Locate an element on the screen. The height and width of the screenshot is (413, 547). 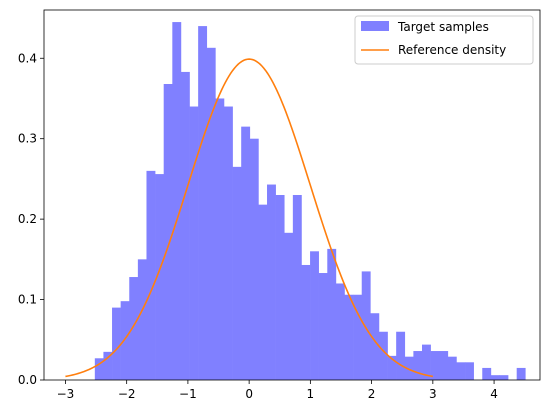
y-tick-label: 0.2 is located at coordinates (27, 219).